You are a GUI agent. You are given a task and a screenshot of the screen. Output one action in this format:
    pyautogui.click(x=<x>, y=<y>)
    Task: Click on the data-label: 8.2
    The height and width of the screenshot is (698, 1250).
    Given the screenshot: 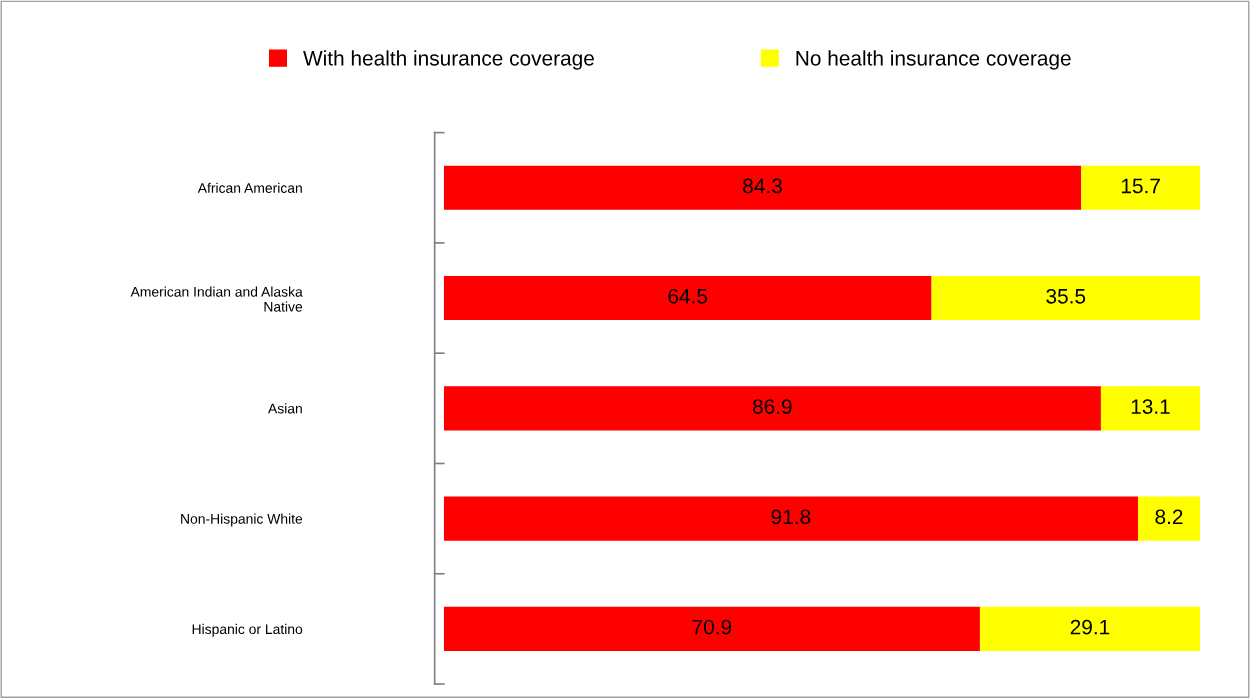 What is the action you would take?
    pyautogui.click(x=1169, y=517)
    